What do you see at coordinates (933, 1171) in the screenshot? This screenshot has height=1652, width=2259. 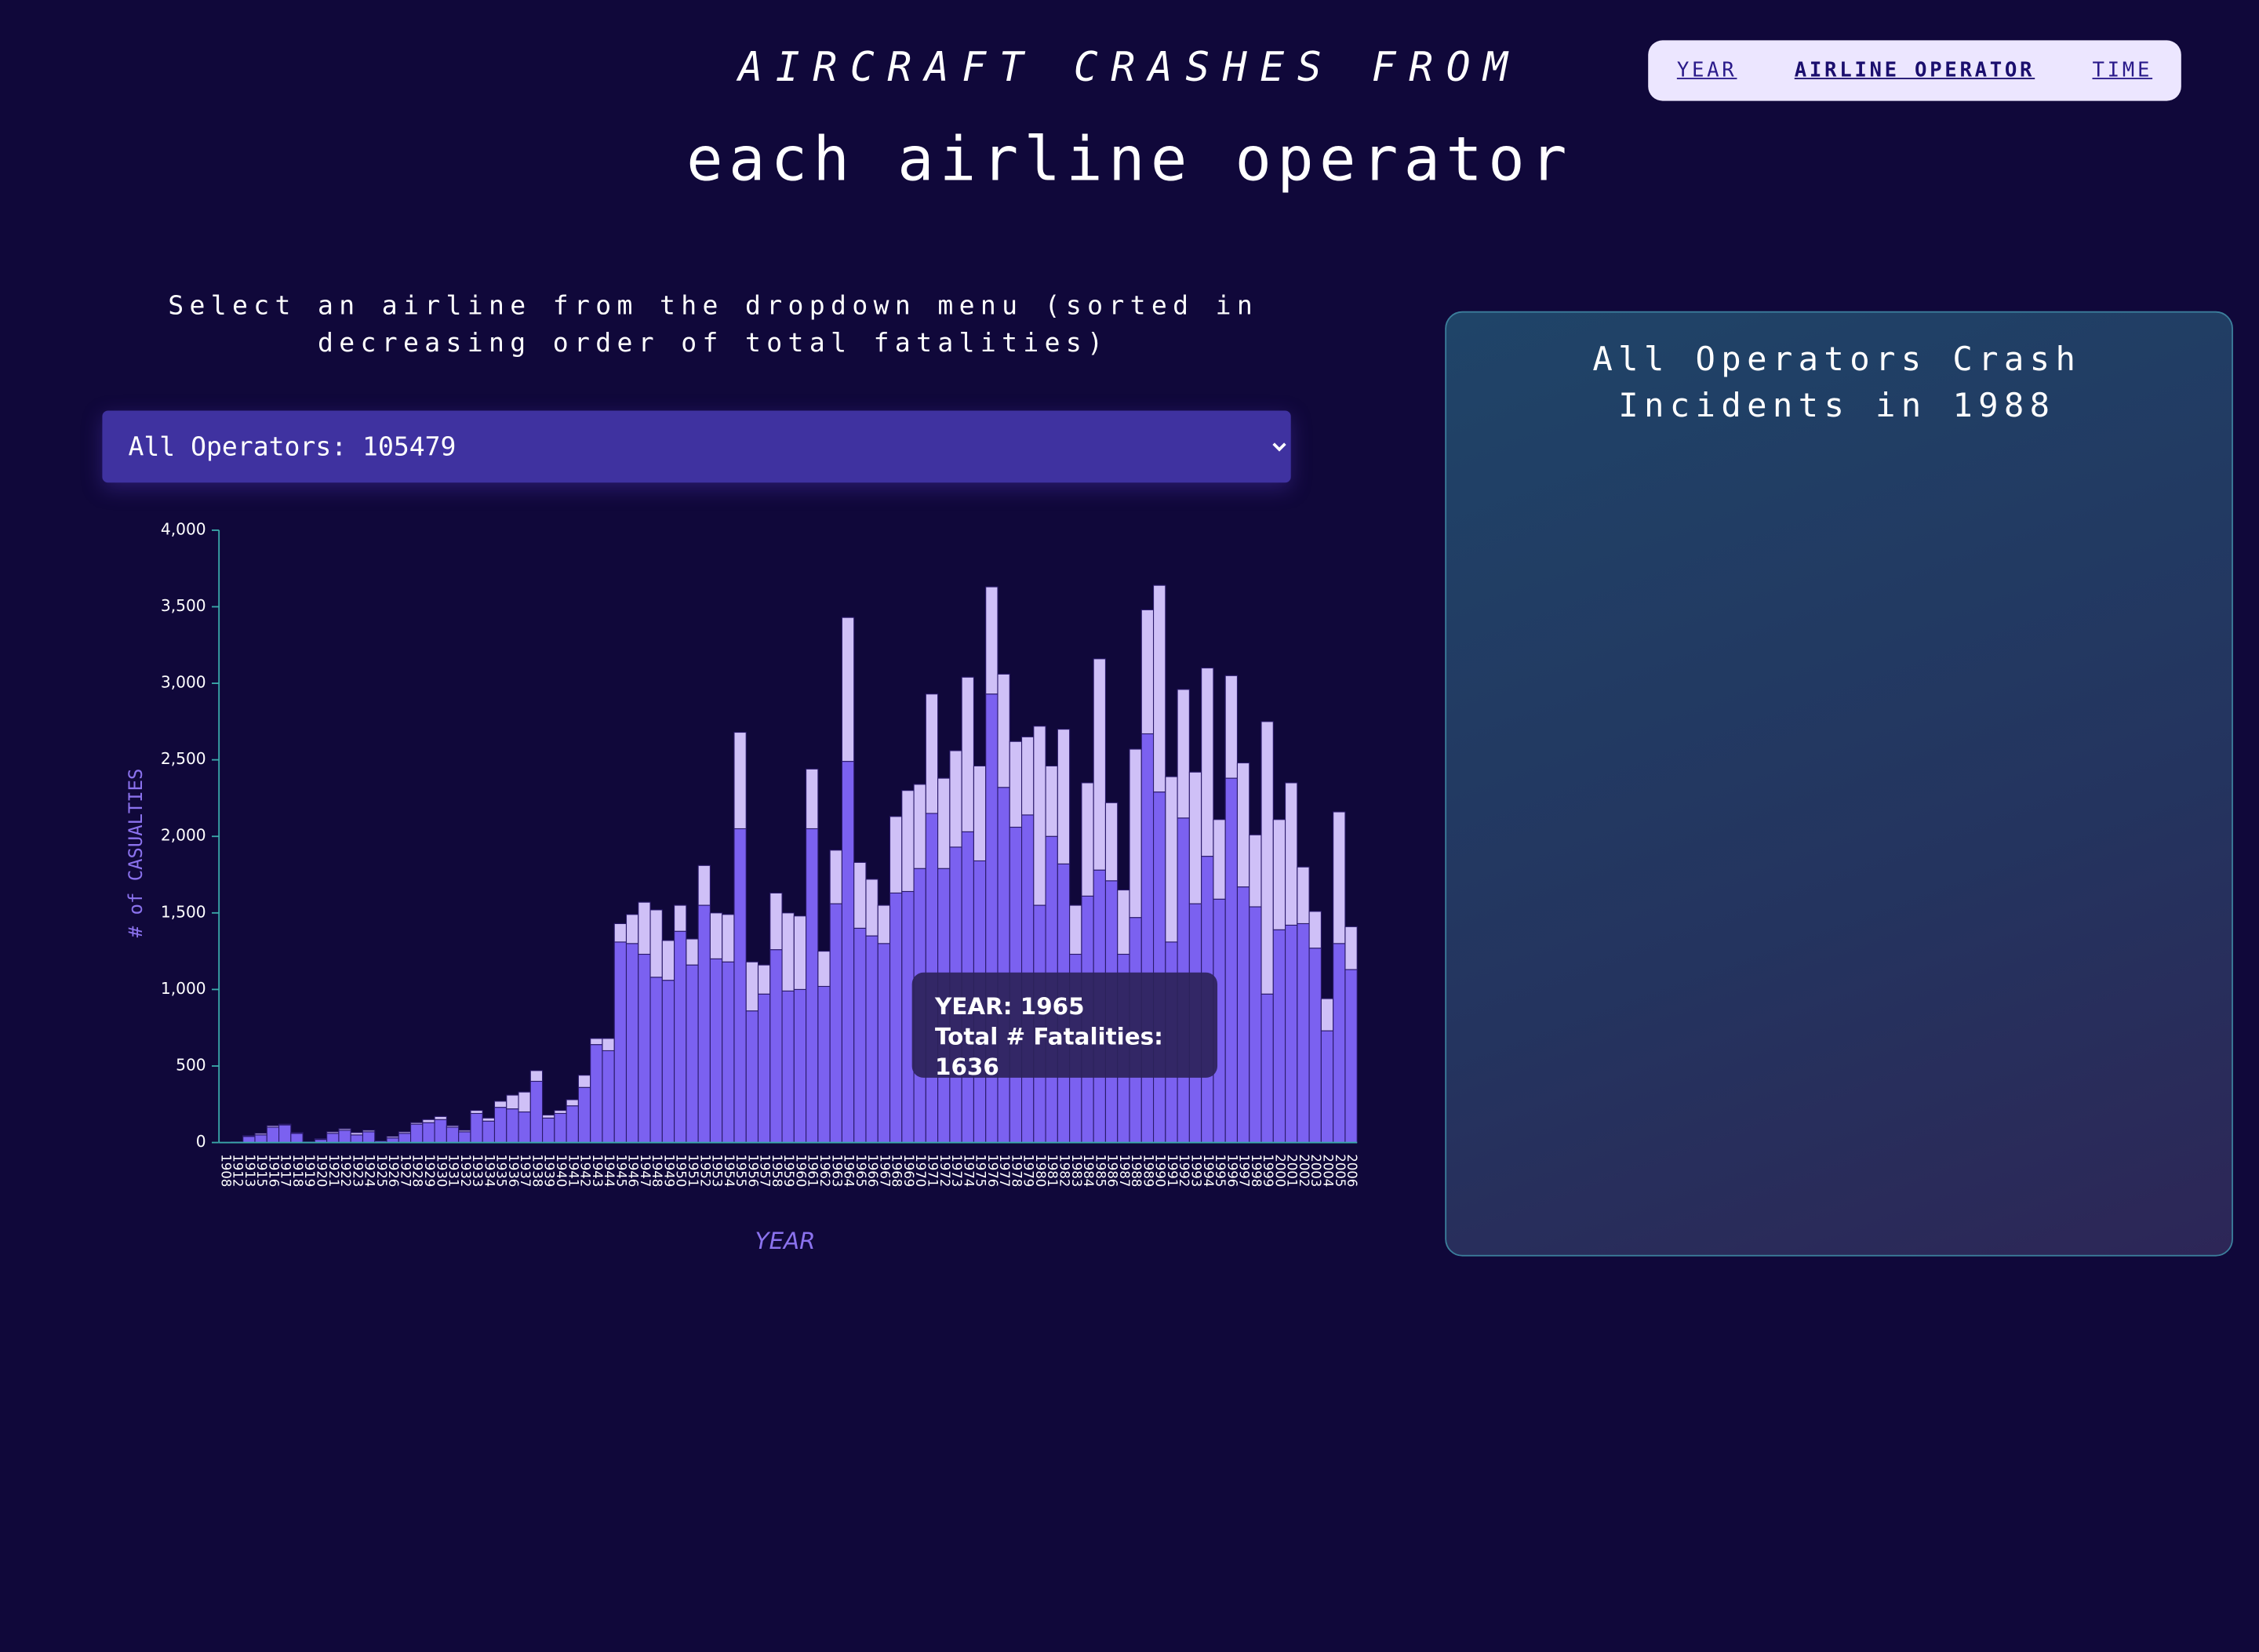 I see `x-tick-label: 1971` at bounding box center [933, 1171].